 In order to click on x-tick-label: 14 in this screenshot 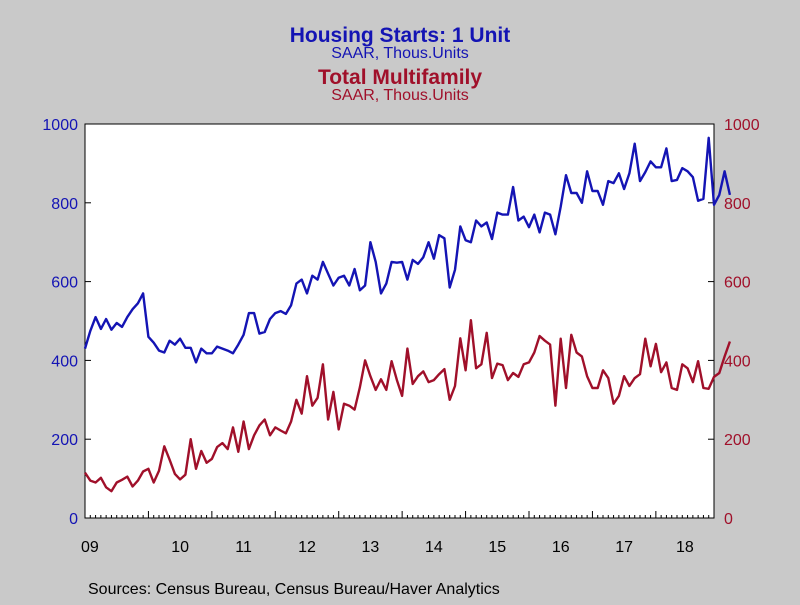, I will do `click(434, 547)`.